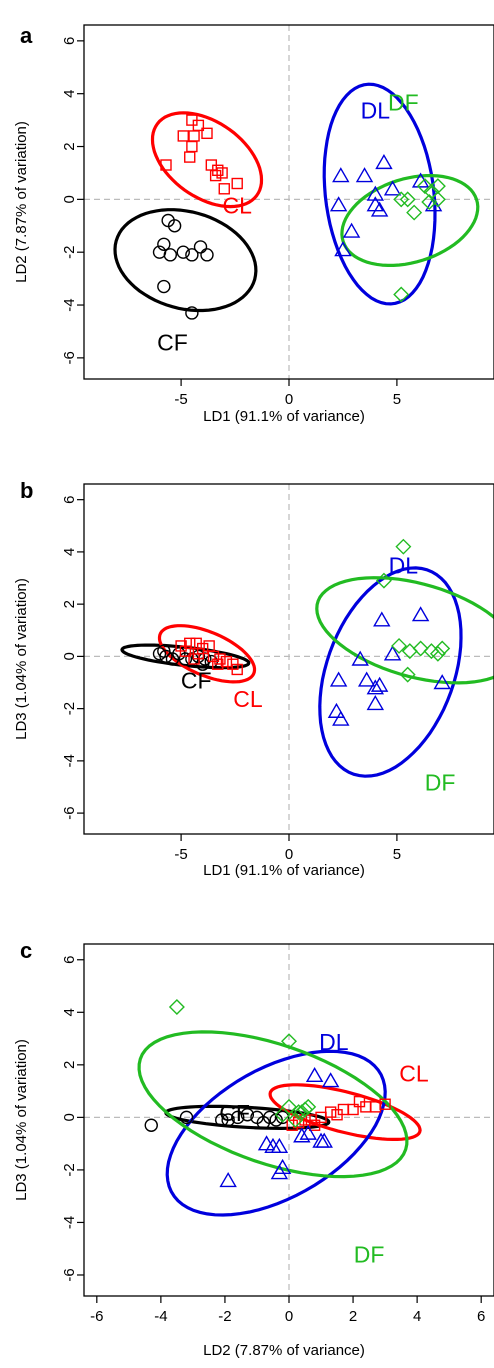 This screenshot has height=1368, width=494. I want to click on x-tick-label: -5, so click(180, 399).